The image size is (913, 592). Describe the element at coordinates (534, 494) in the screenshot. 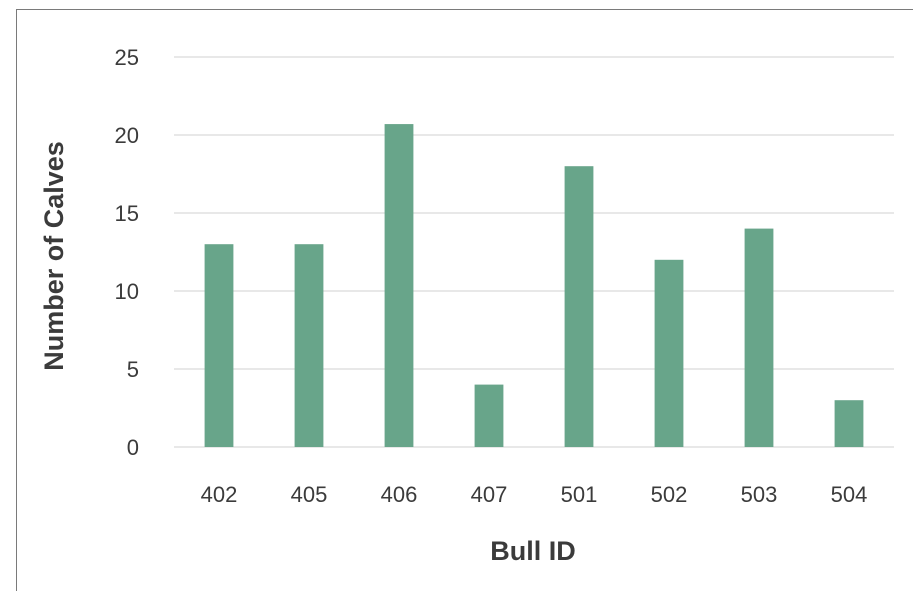

I see `x-tick-labels: 402 405 406 407 501 502 503 504` at that location.